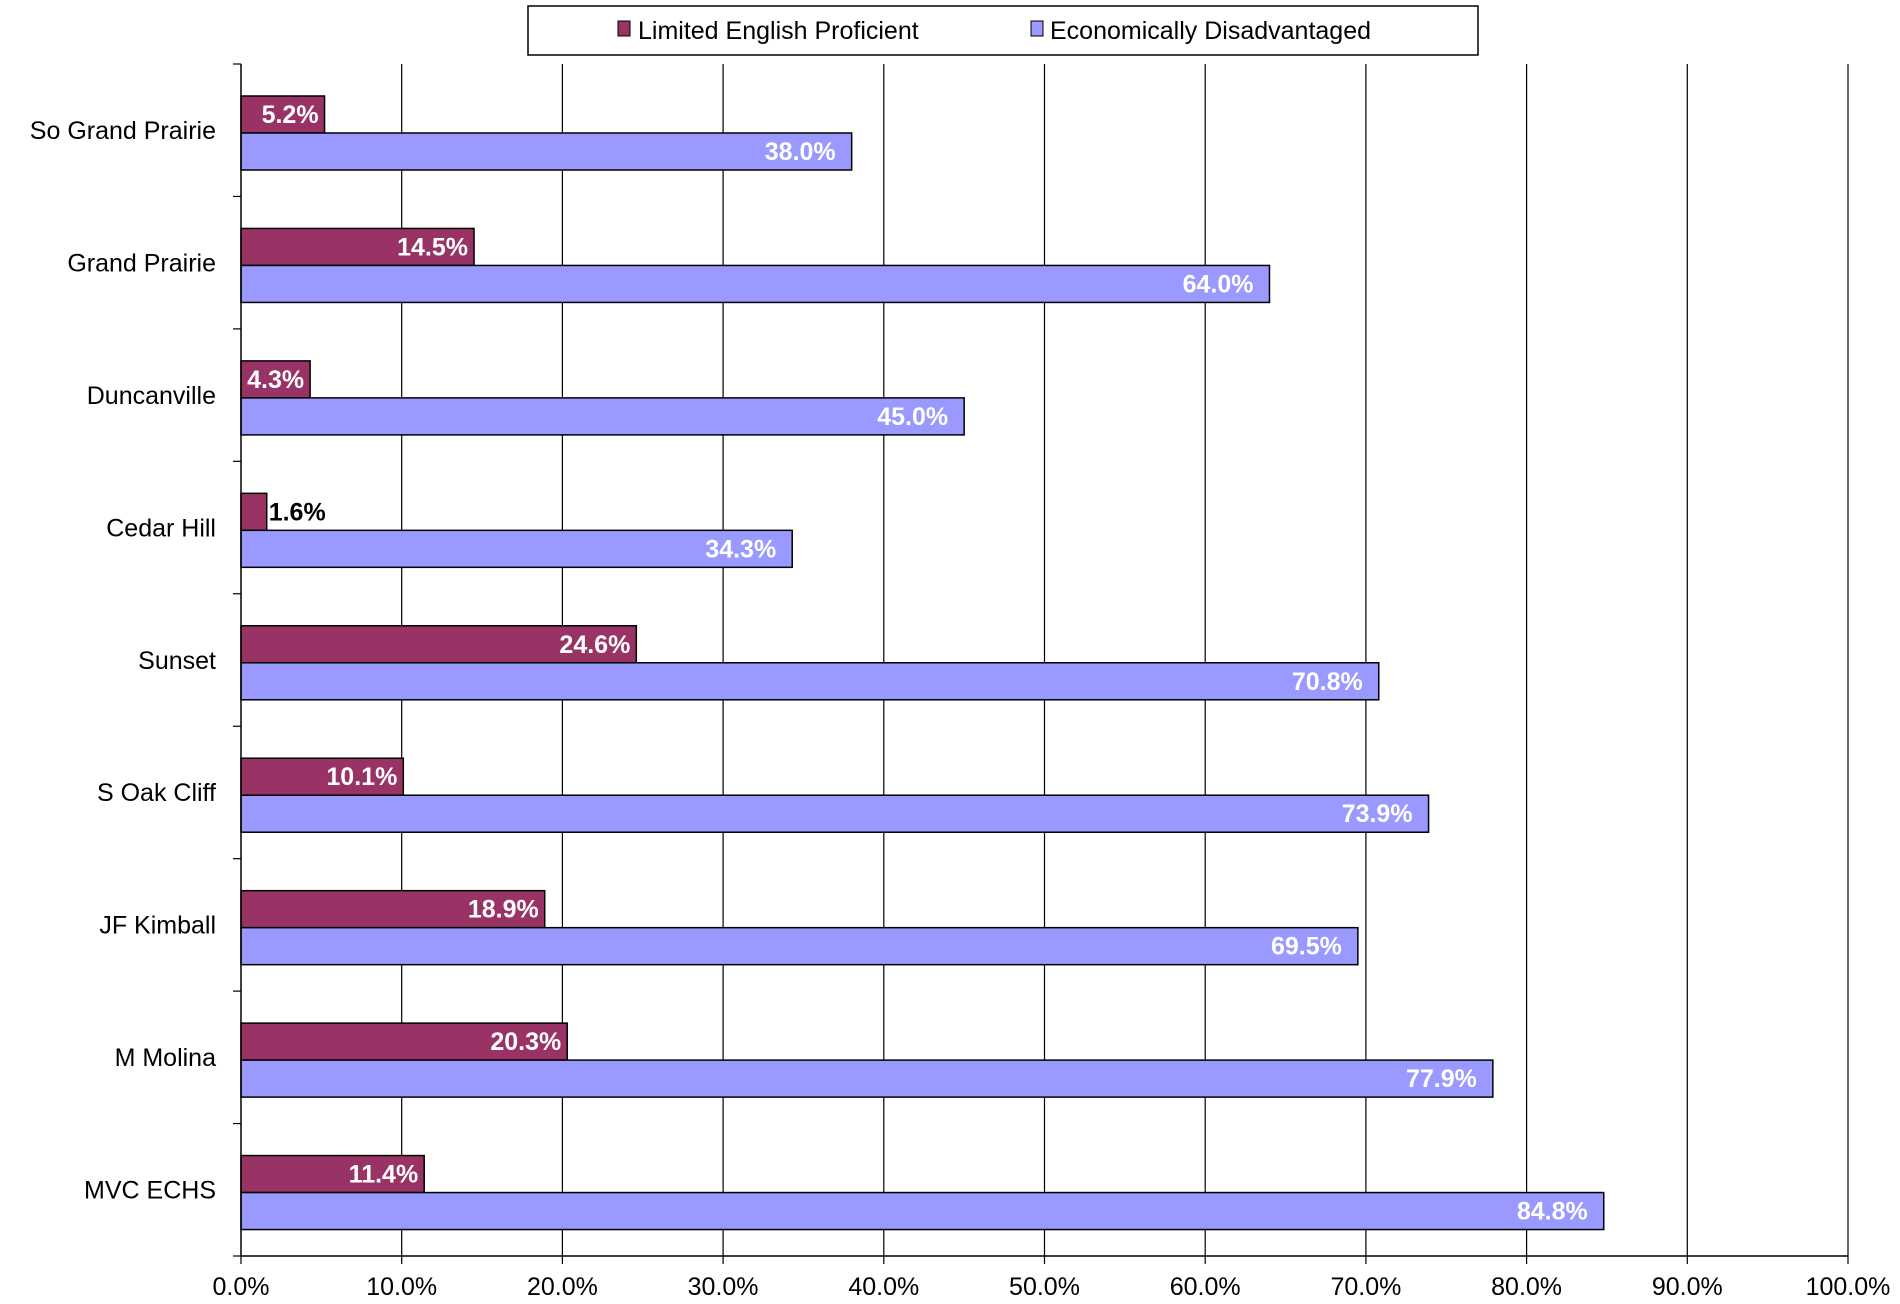 The width and height of the screenshot is (1900, 1304). What do you see at coordinates (503, 910) in the screenshot?
I see `data-label-limited-english: 18.9%` at bounding box center [503, 910].